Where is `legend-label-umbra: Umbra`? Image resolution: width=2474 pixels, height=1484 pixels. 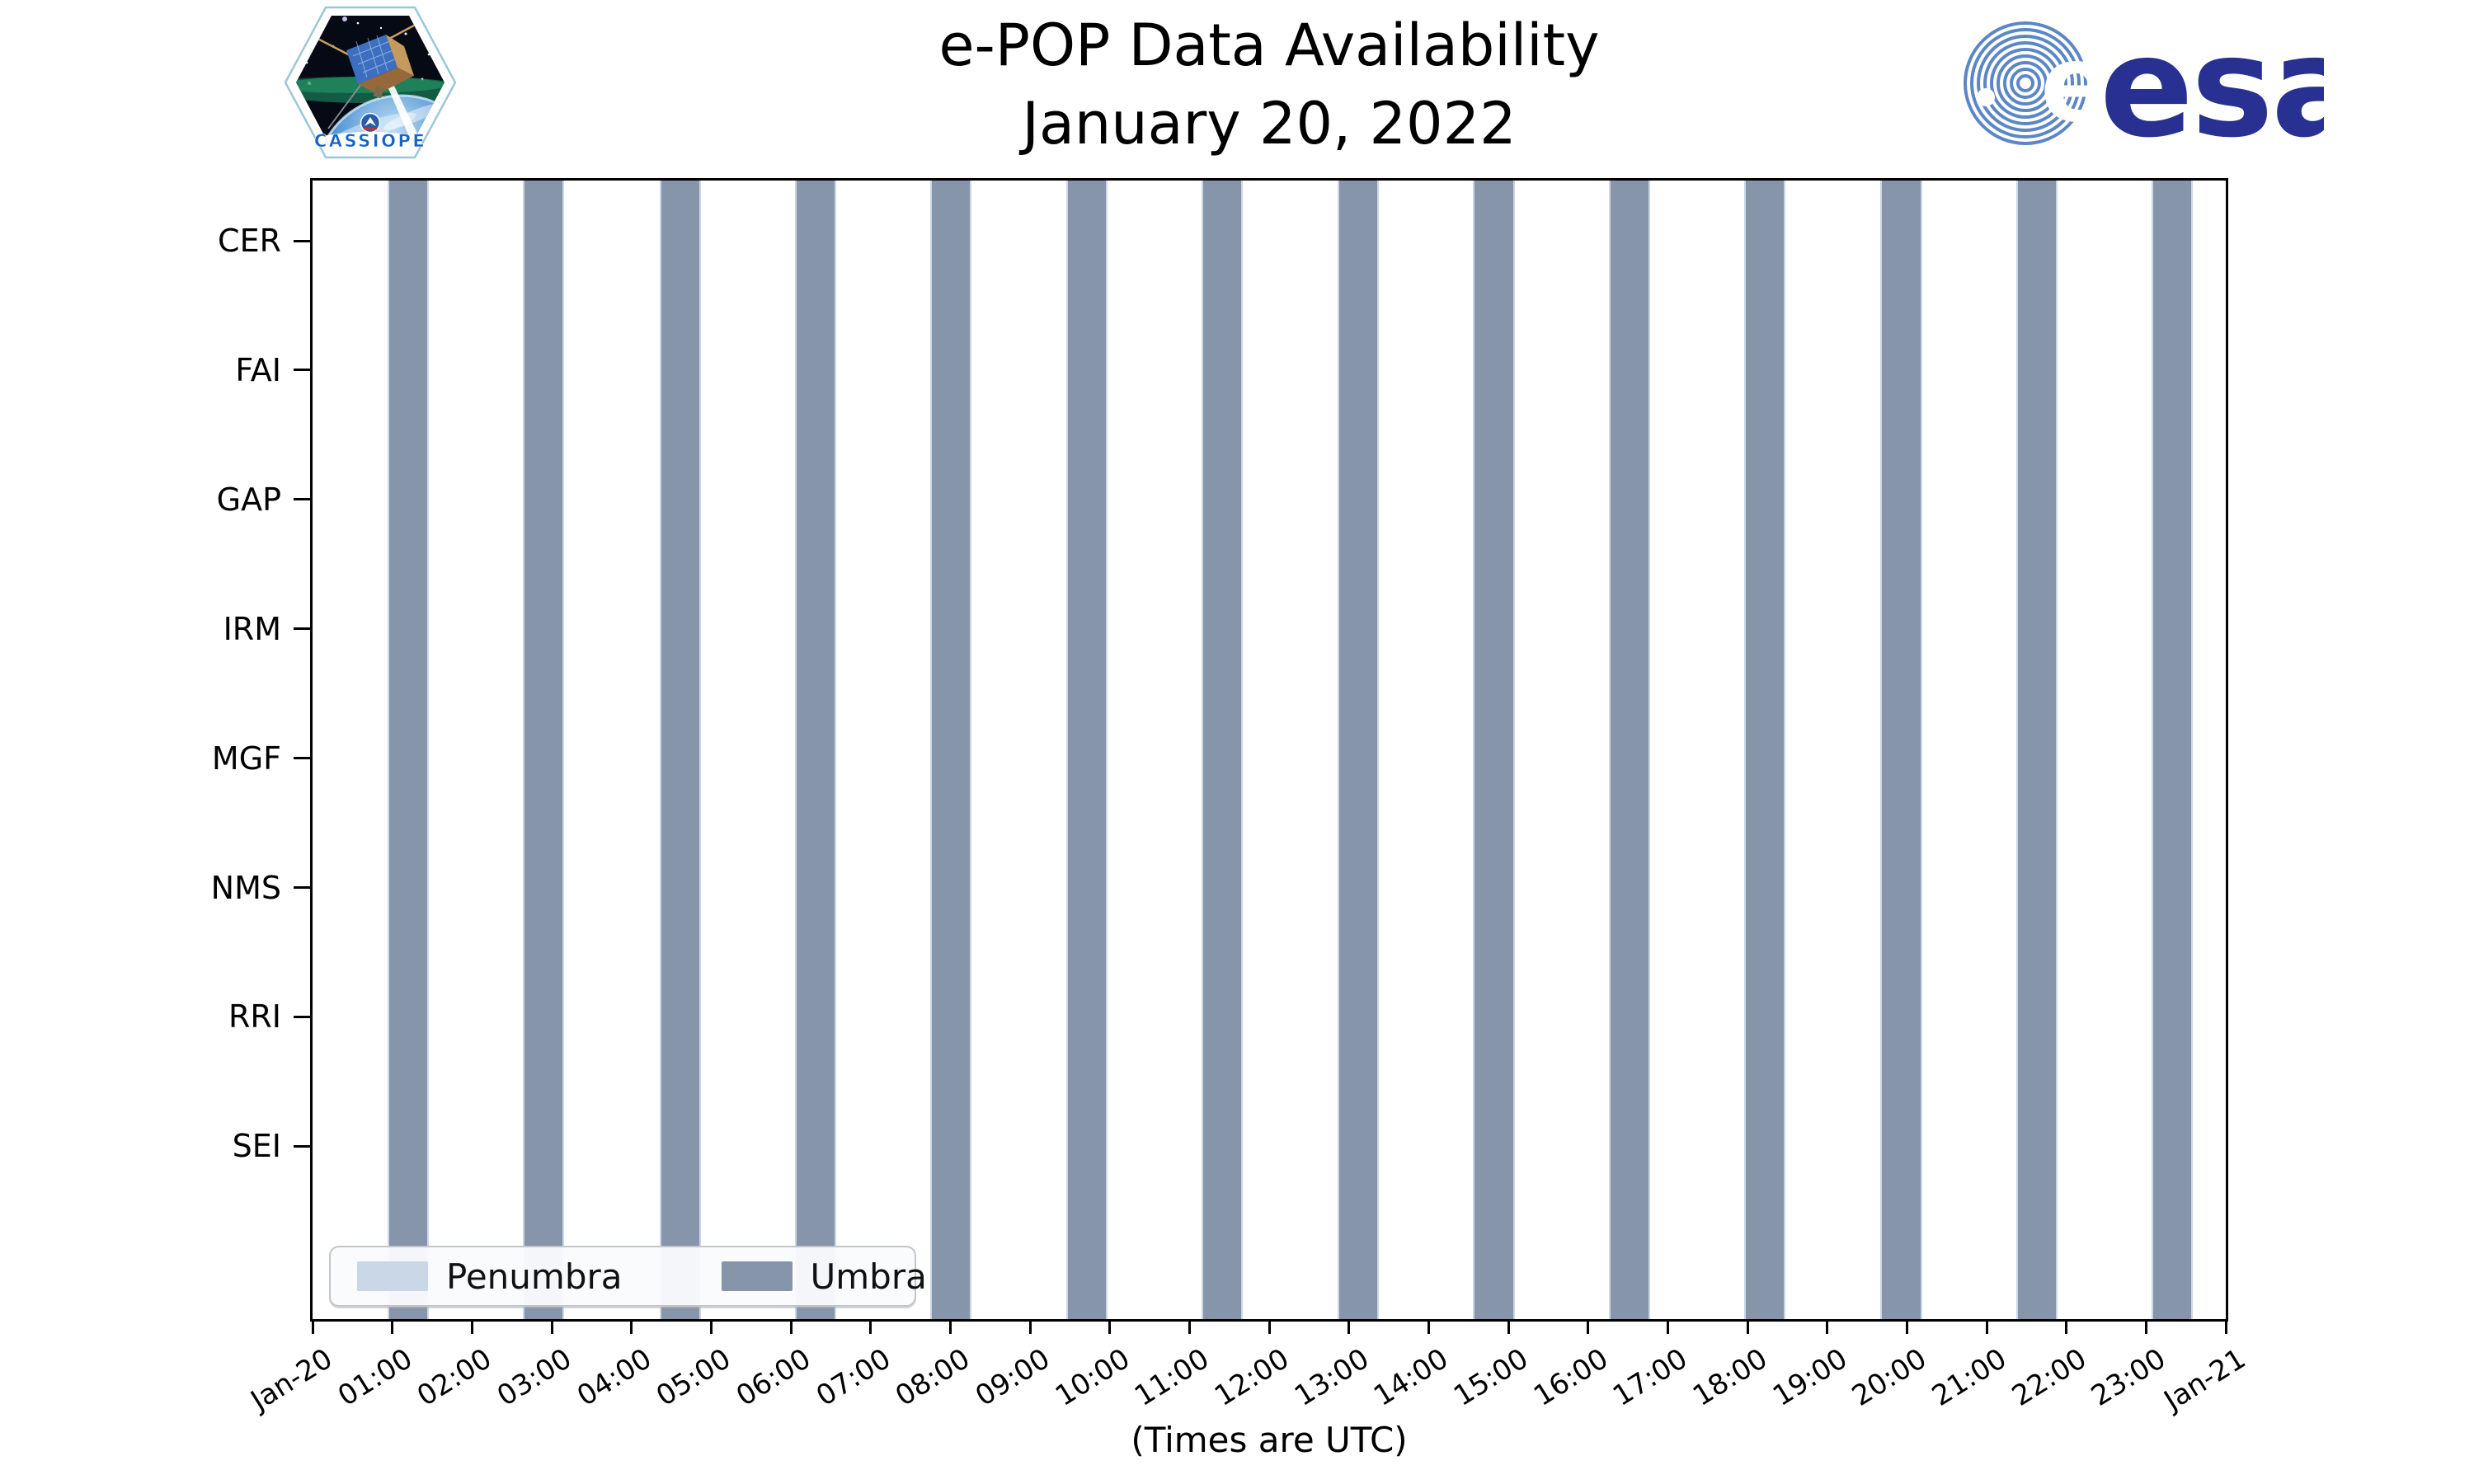
legend-label-umbra: Umbra is located at coordinates (868, 1276).